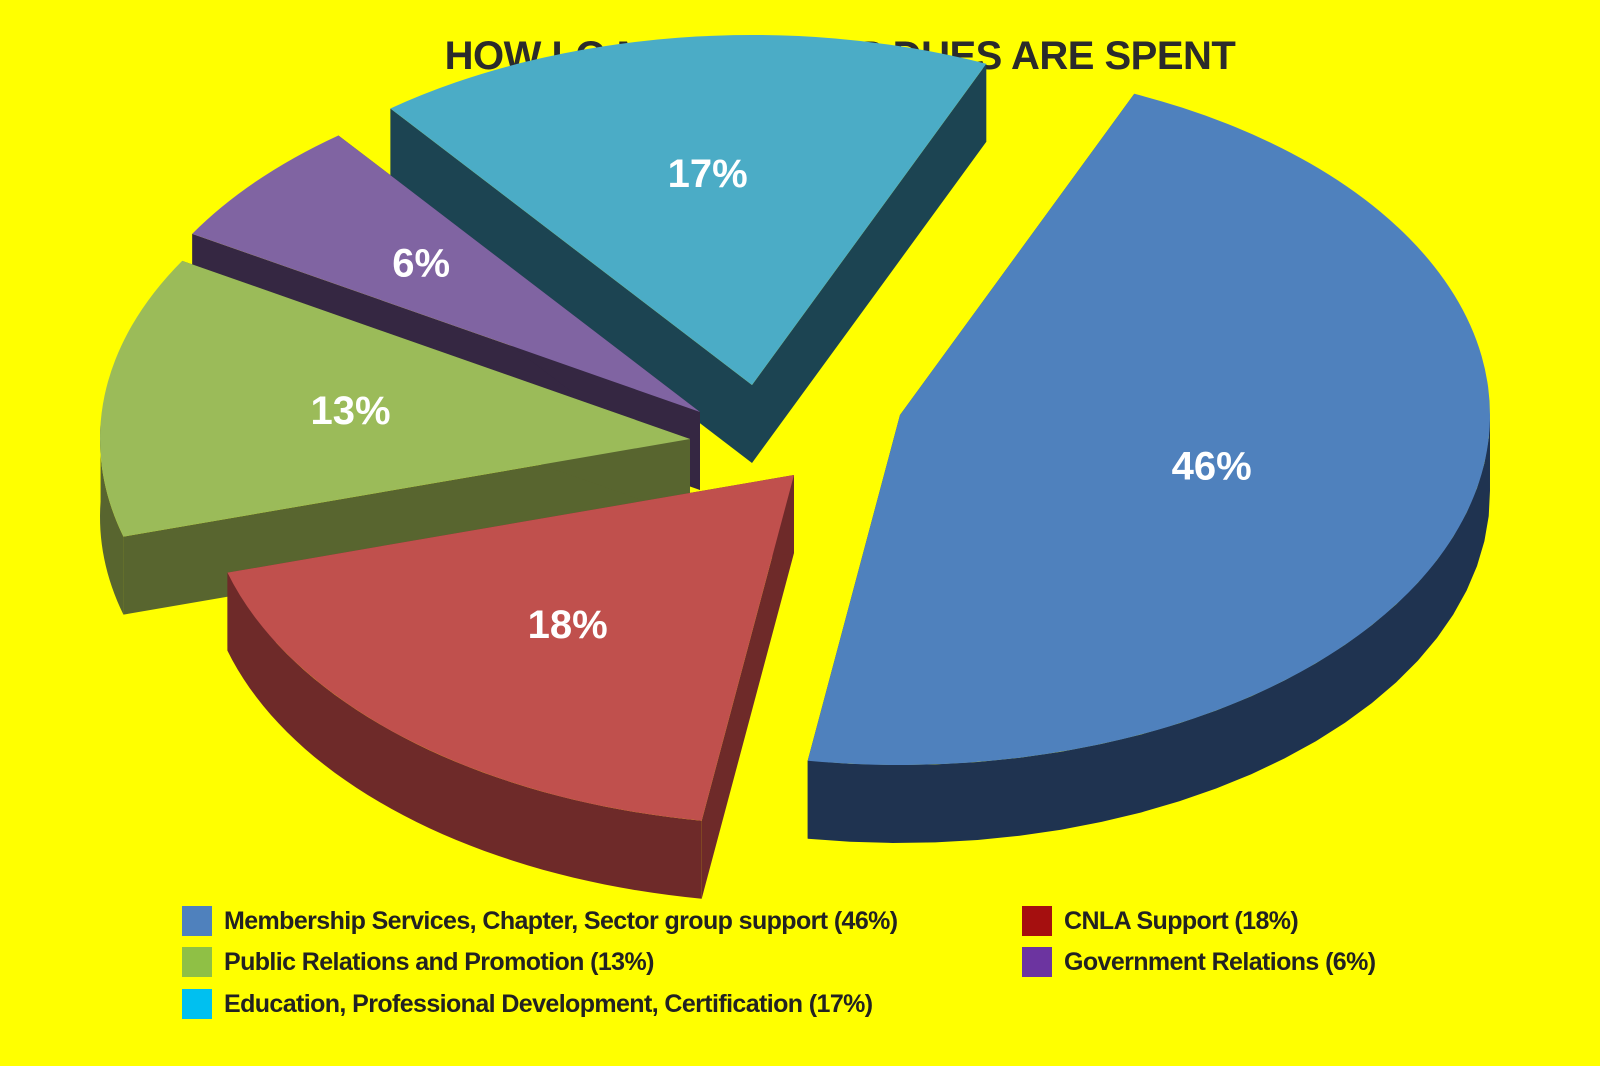 Image resolution: width=1600 pixels, height=1066 pixels. Describe the element at coordinates (1220, 961) in the screenshot. I see `legend-label: Government Relations (6%)` at that location.